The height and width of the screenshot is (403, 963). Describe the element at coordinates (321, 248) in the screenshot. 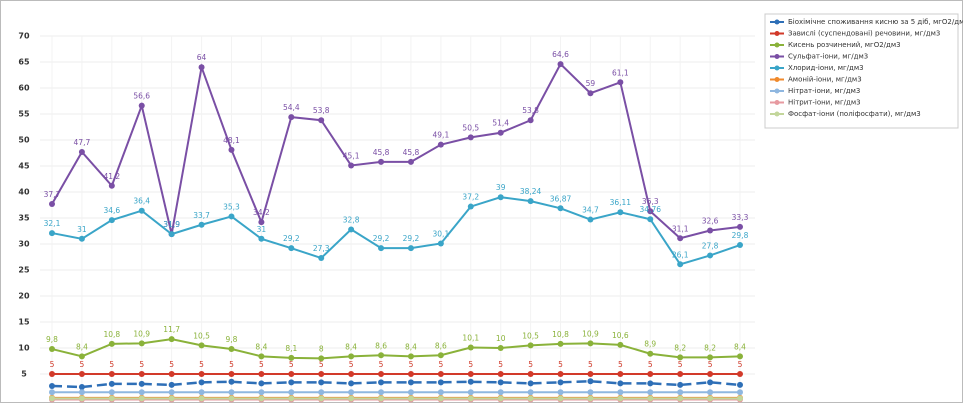

I see `value-label: 27,3` at that location.